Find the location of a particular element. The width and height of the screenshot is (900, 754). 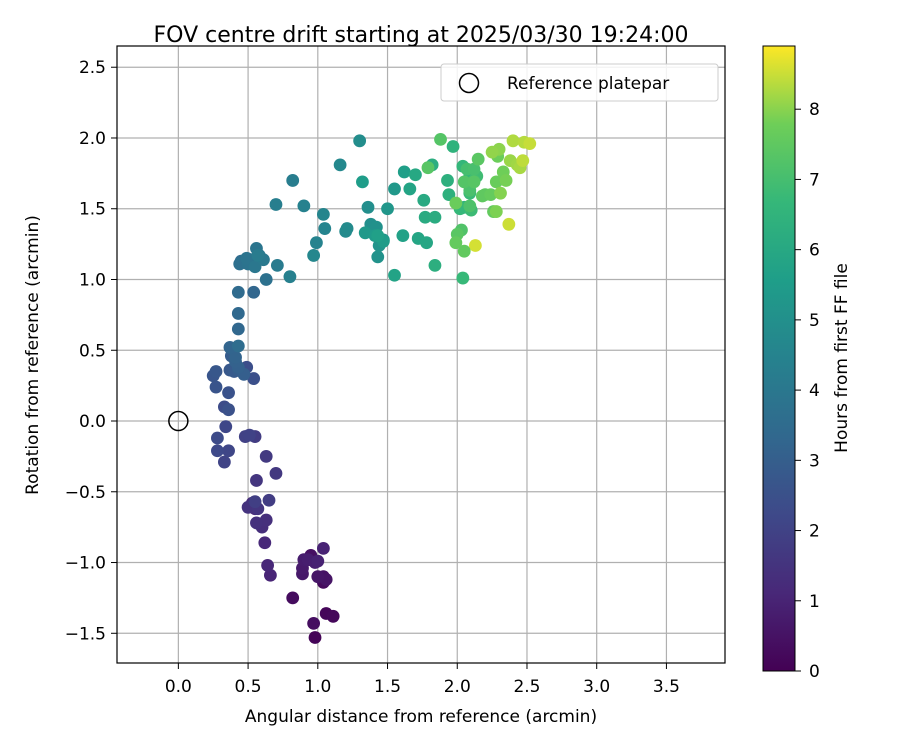

colorbar-gradient is located at coordinates (779, 358).